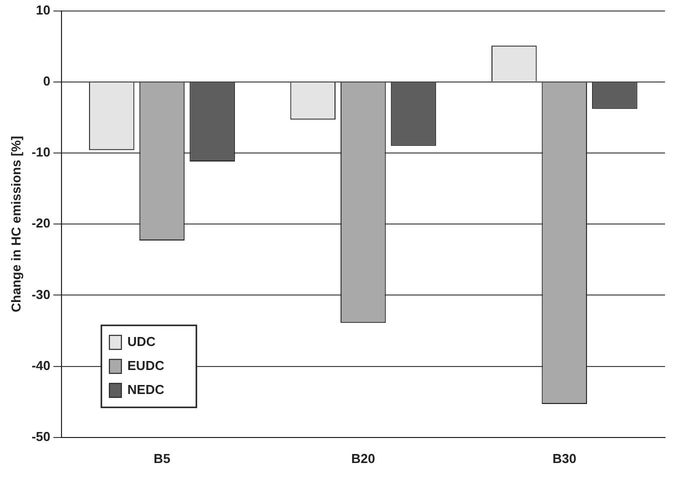  Describe the element at coordinates (41, 223) in the screenshot. I see `y-tick-label: -20` at that location.